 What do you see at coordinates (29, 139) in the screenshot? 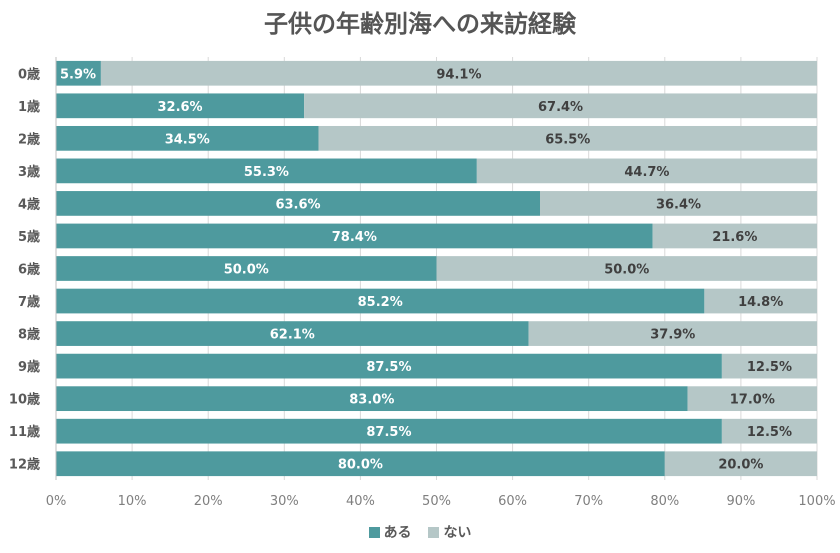
I see `category-label: 2歳` at bounding box center [29, 139].